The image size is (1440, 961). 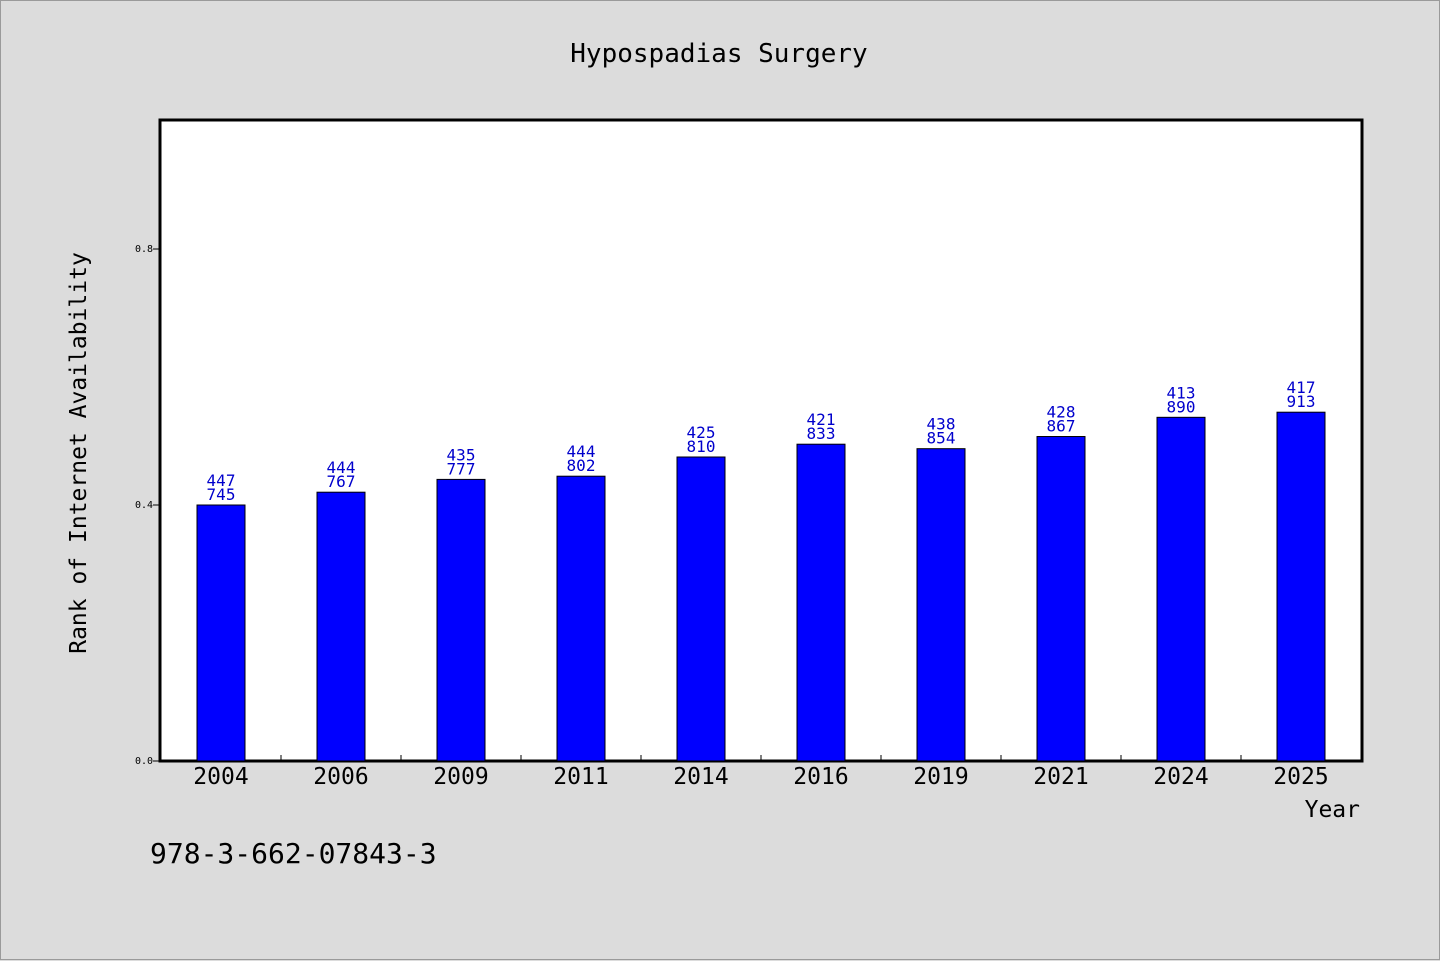 What do you see at coordinates (821, 433) in the screenshot?
I see `data-label-lower: 833` at bounding box center [821, 433].